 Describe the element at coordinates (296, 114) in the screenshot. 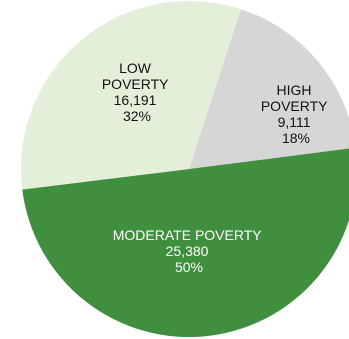

I see `label-high: HIGH POVERTY 9,111 18%` at that location.